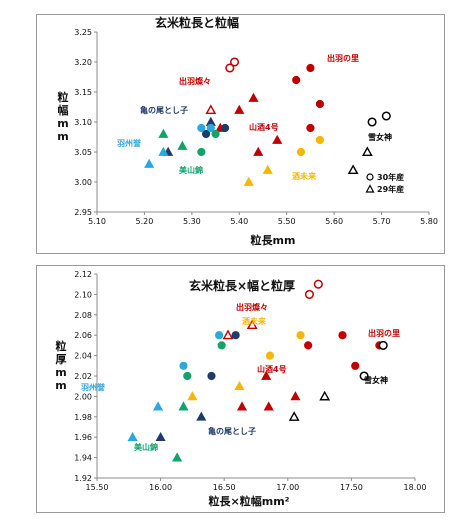 This screenshot has height=519, width=449. Describe the element at coordinates (83, 62) in the screenshot. I see `y-tick-label: 3.20` at that location.